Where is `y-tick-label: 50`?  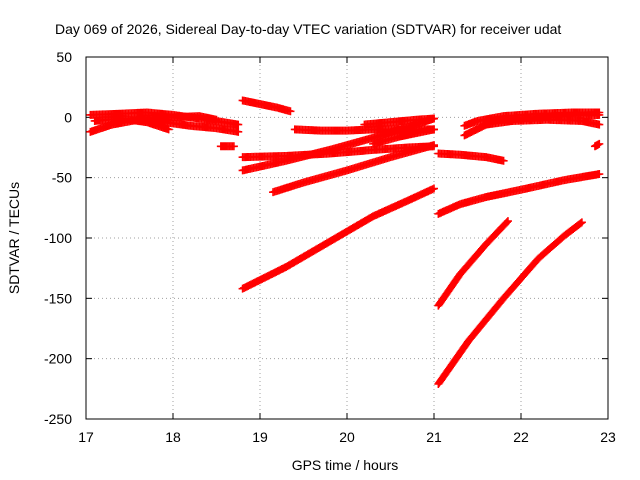 y-tick-label: 50 is located at coordinates (64, 57).